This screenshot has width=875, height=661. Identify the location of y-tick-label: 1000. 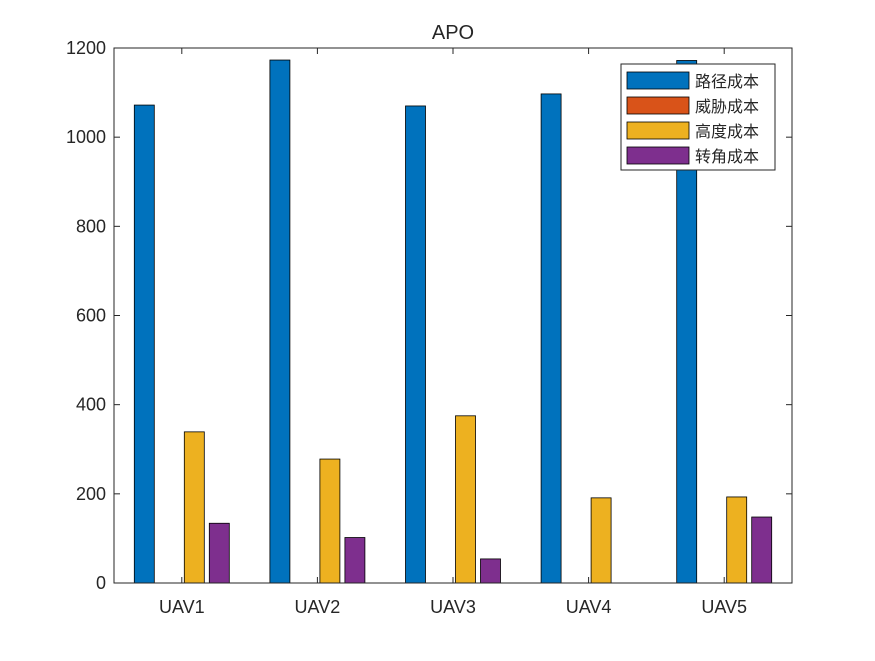
(86, 137).